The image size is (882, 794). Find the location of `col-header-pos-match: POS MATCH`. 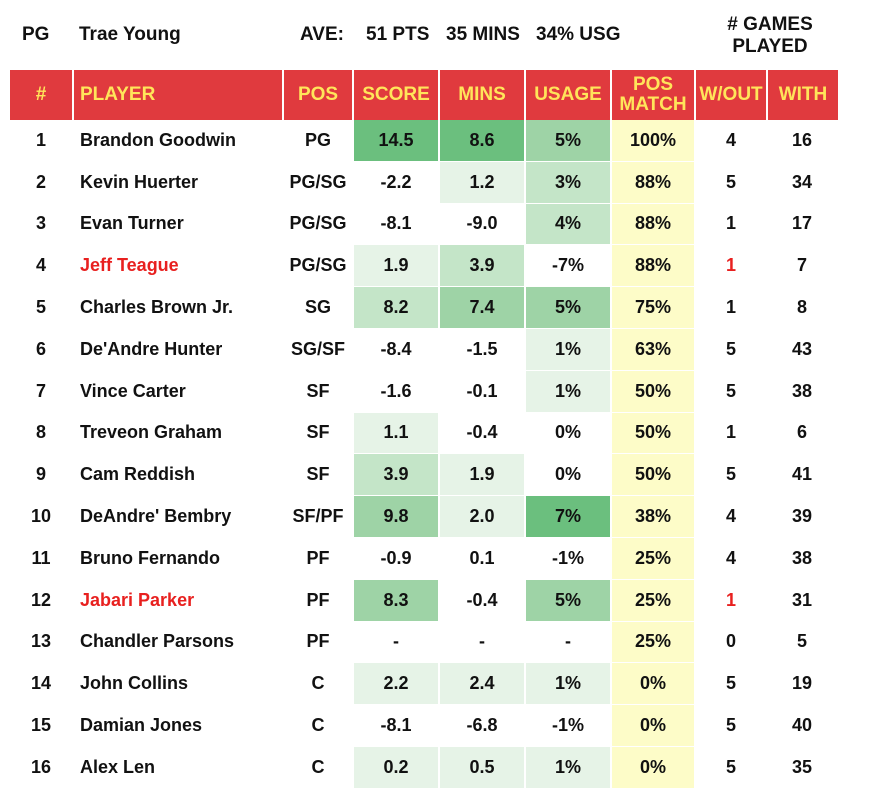

col-header-pos-match: POS MATCH is located at coordinates (654, 95).